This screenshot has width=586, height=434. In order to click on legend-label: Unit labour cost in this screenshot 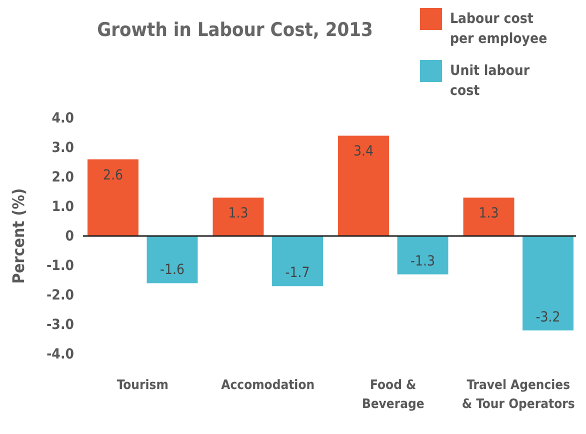, I will do `click(490, 81)`.